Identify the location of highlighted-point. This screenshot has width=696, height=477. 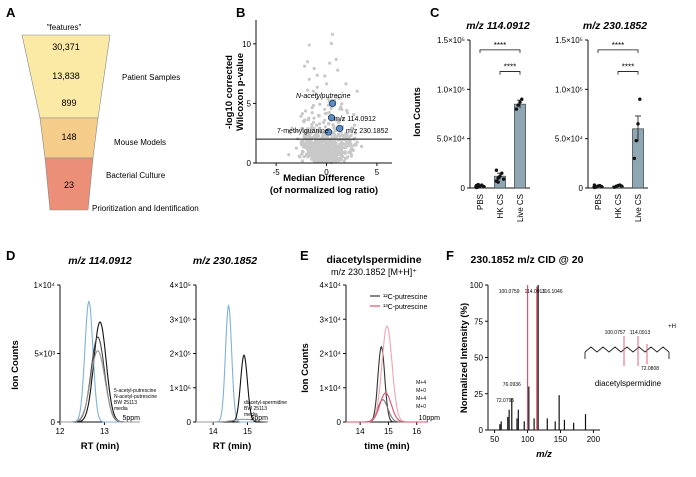
(332, 103).